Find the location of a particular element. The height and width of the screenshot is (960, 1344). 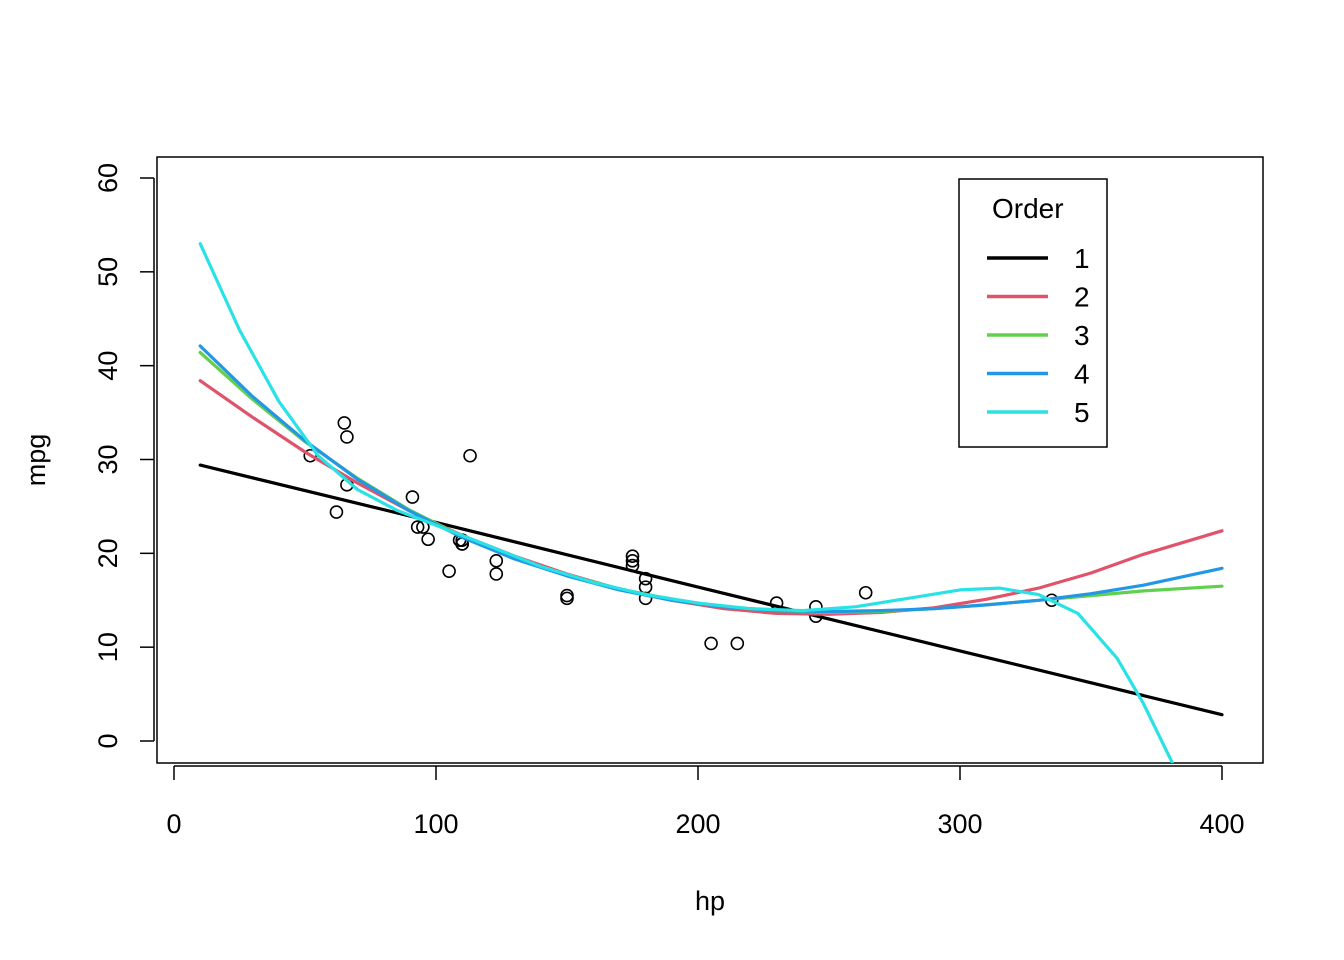

legend-label: 4 is located at coordinates (1082, 374).